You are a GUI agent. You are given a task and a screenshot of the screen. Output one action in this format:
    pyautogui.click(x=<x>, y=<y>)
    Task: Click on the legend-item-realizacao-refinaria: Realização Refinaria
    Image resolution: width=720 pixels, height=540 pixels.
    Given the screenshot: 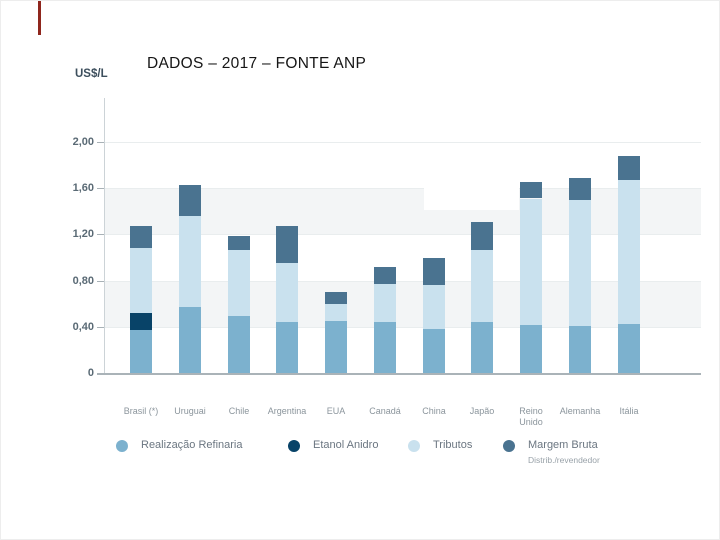 What is the action you would take?
    pyautogui.click(x=179, y=445)
    